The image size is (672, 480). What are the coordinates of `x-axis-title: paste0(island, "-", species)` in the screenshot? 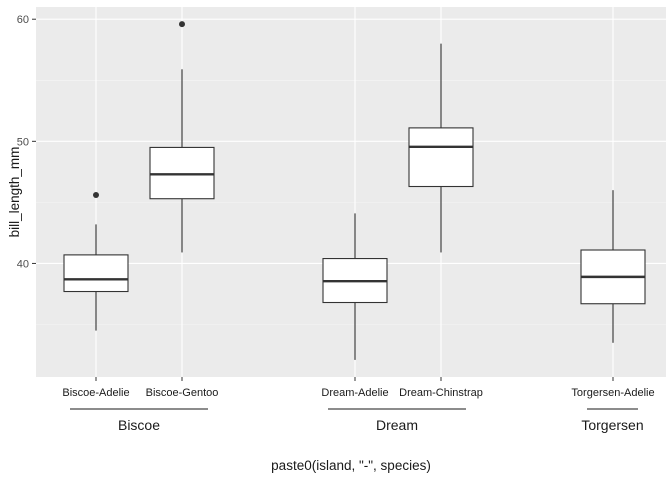 It's located at (351, 465).